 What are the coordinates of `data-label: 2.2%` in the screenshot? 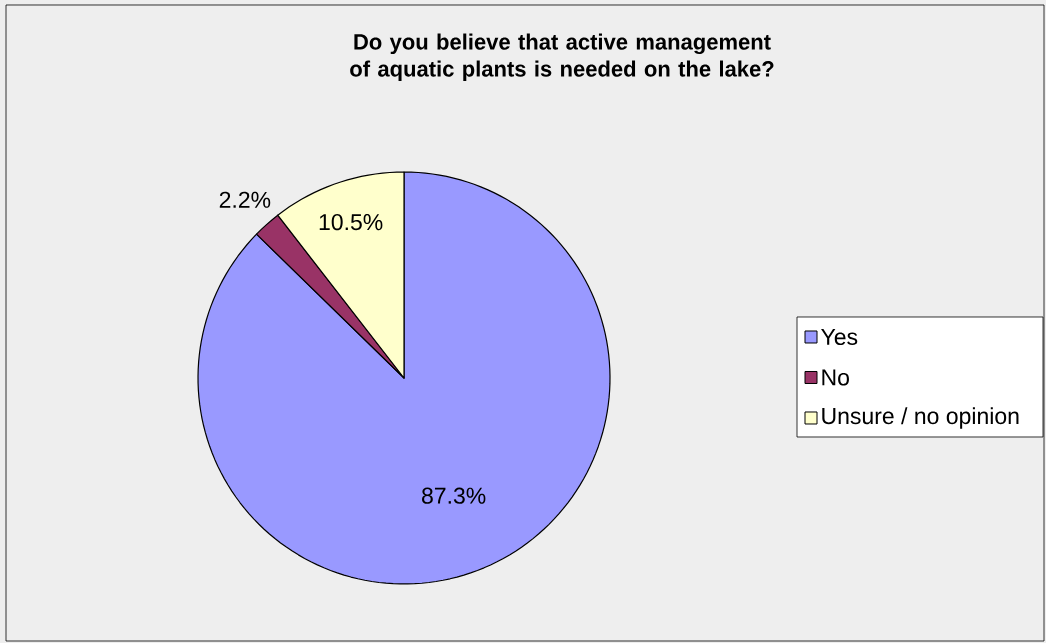 It's located at (245, 199).